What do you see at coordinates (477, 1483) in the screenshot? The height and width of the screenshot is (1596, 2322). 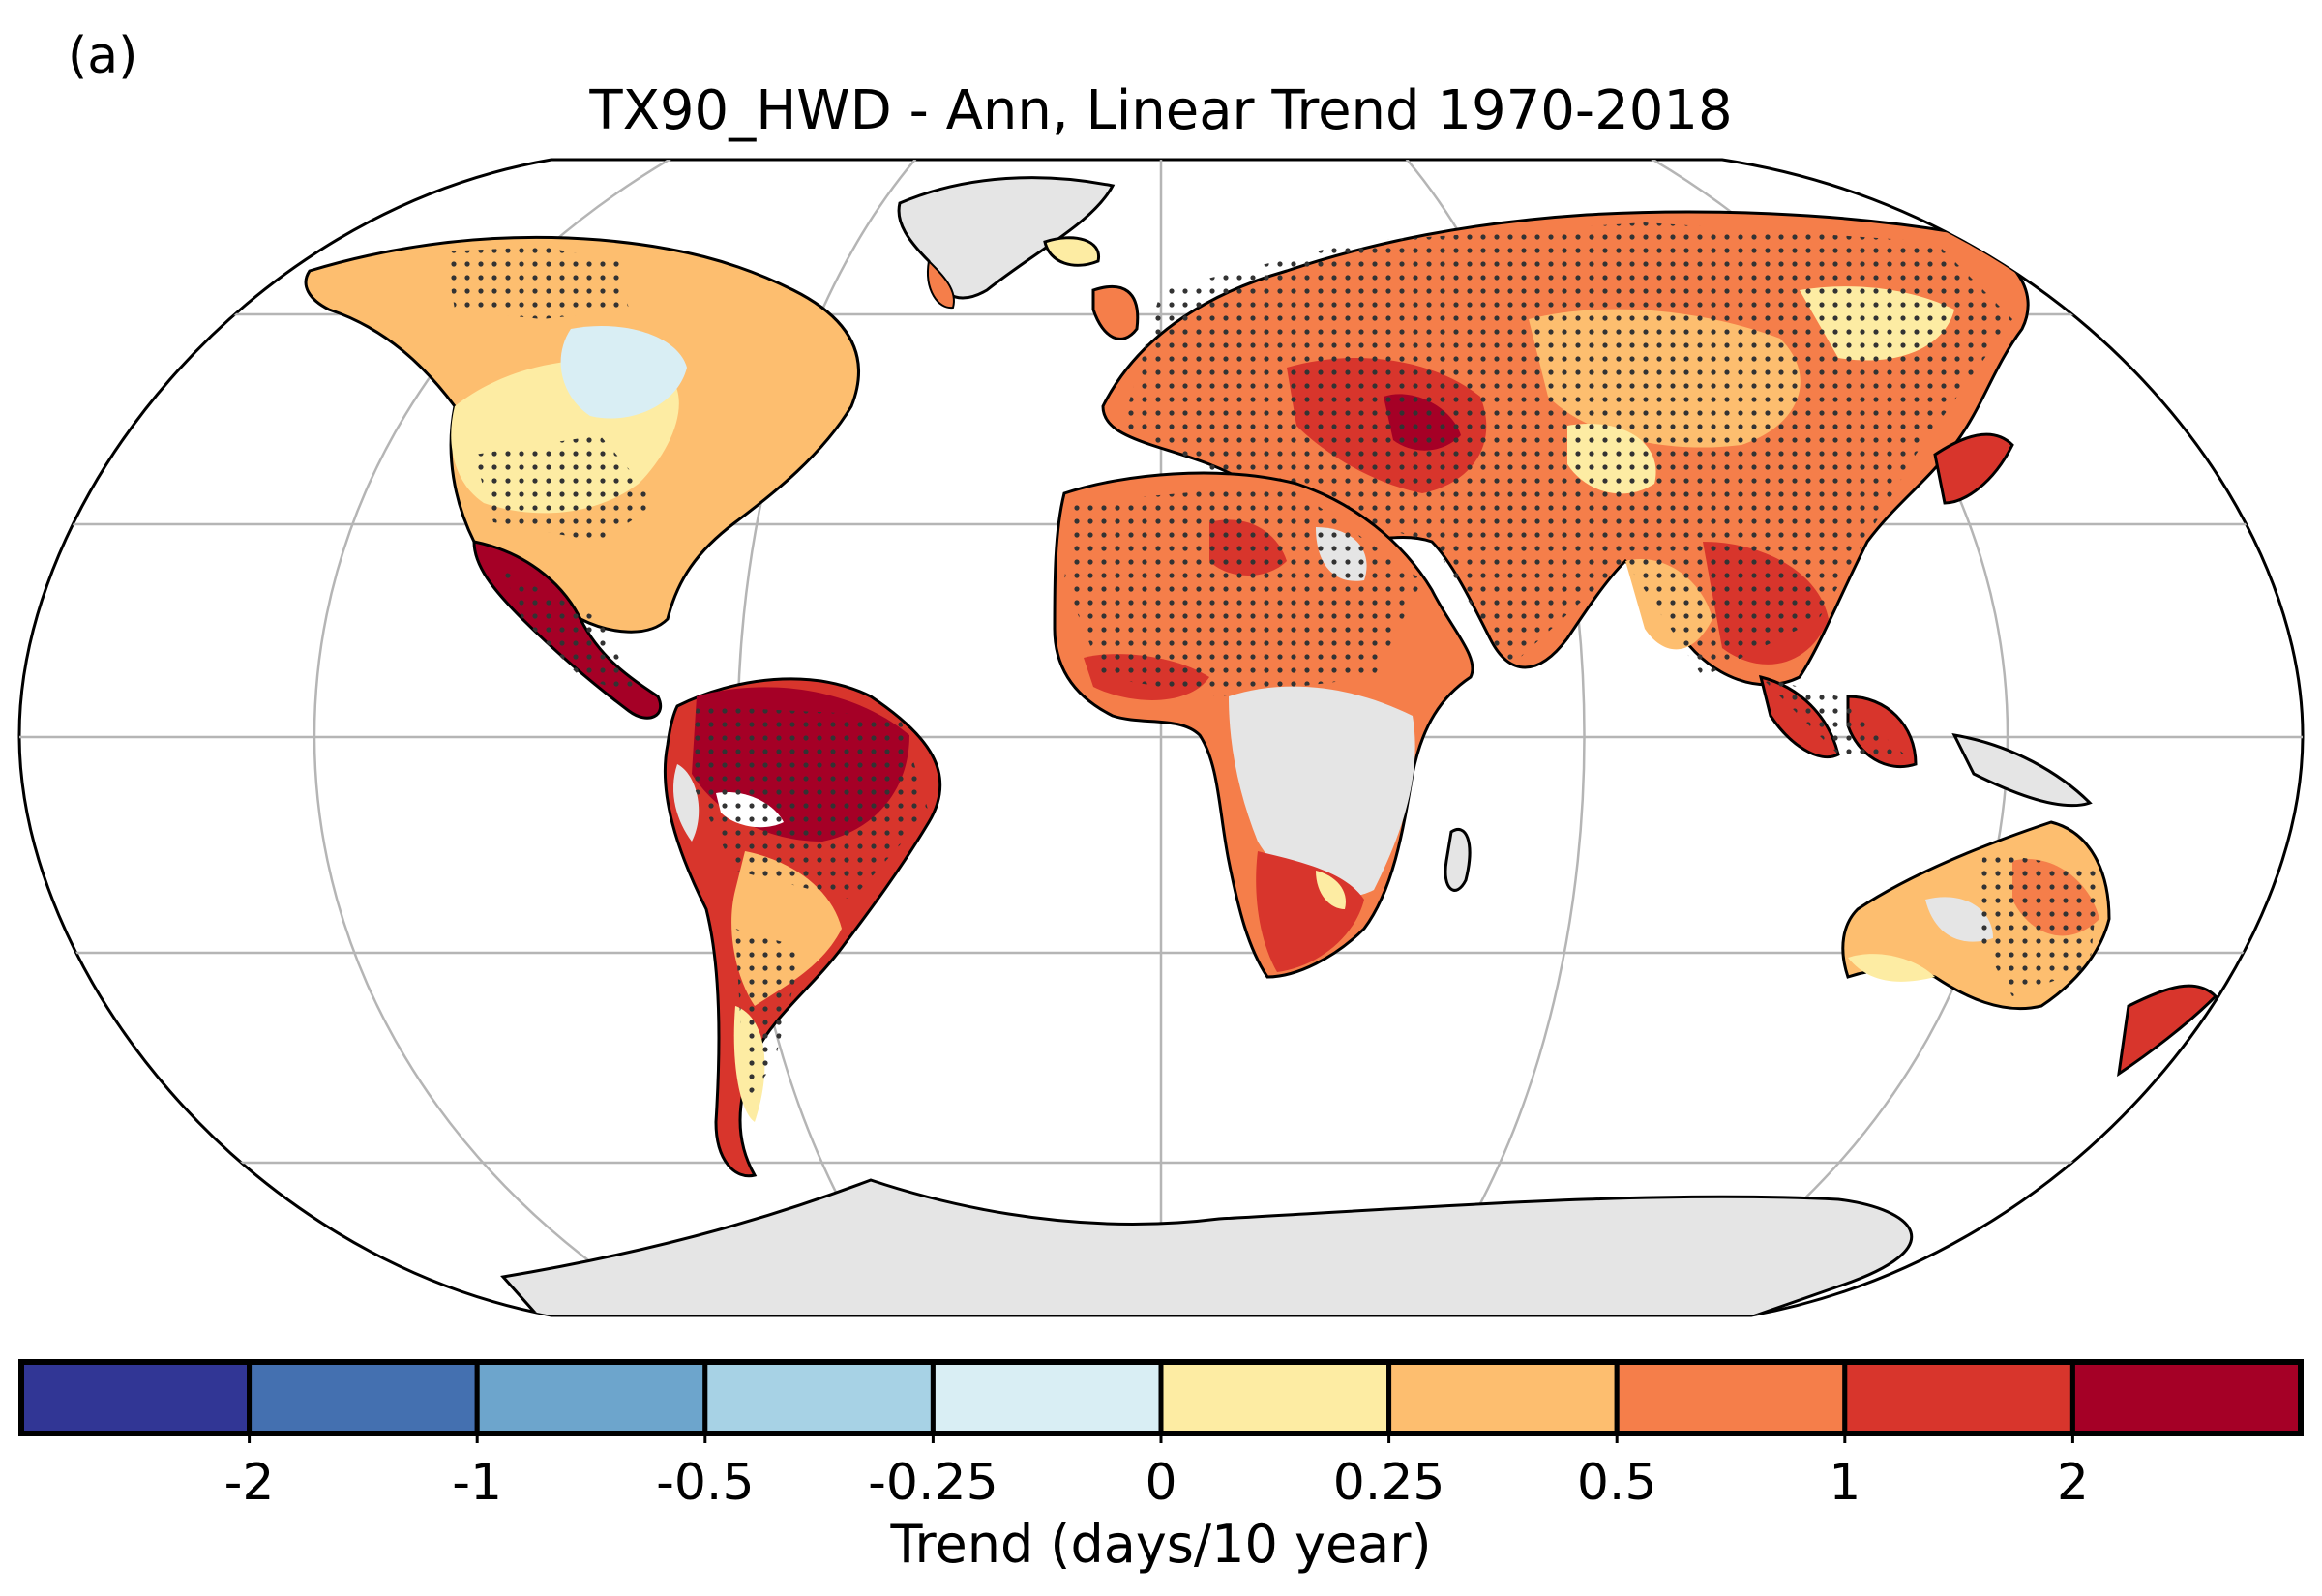 I see `colorbar-tick-label: -1` at bounding box center [477, 1483].